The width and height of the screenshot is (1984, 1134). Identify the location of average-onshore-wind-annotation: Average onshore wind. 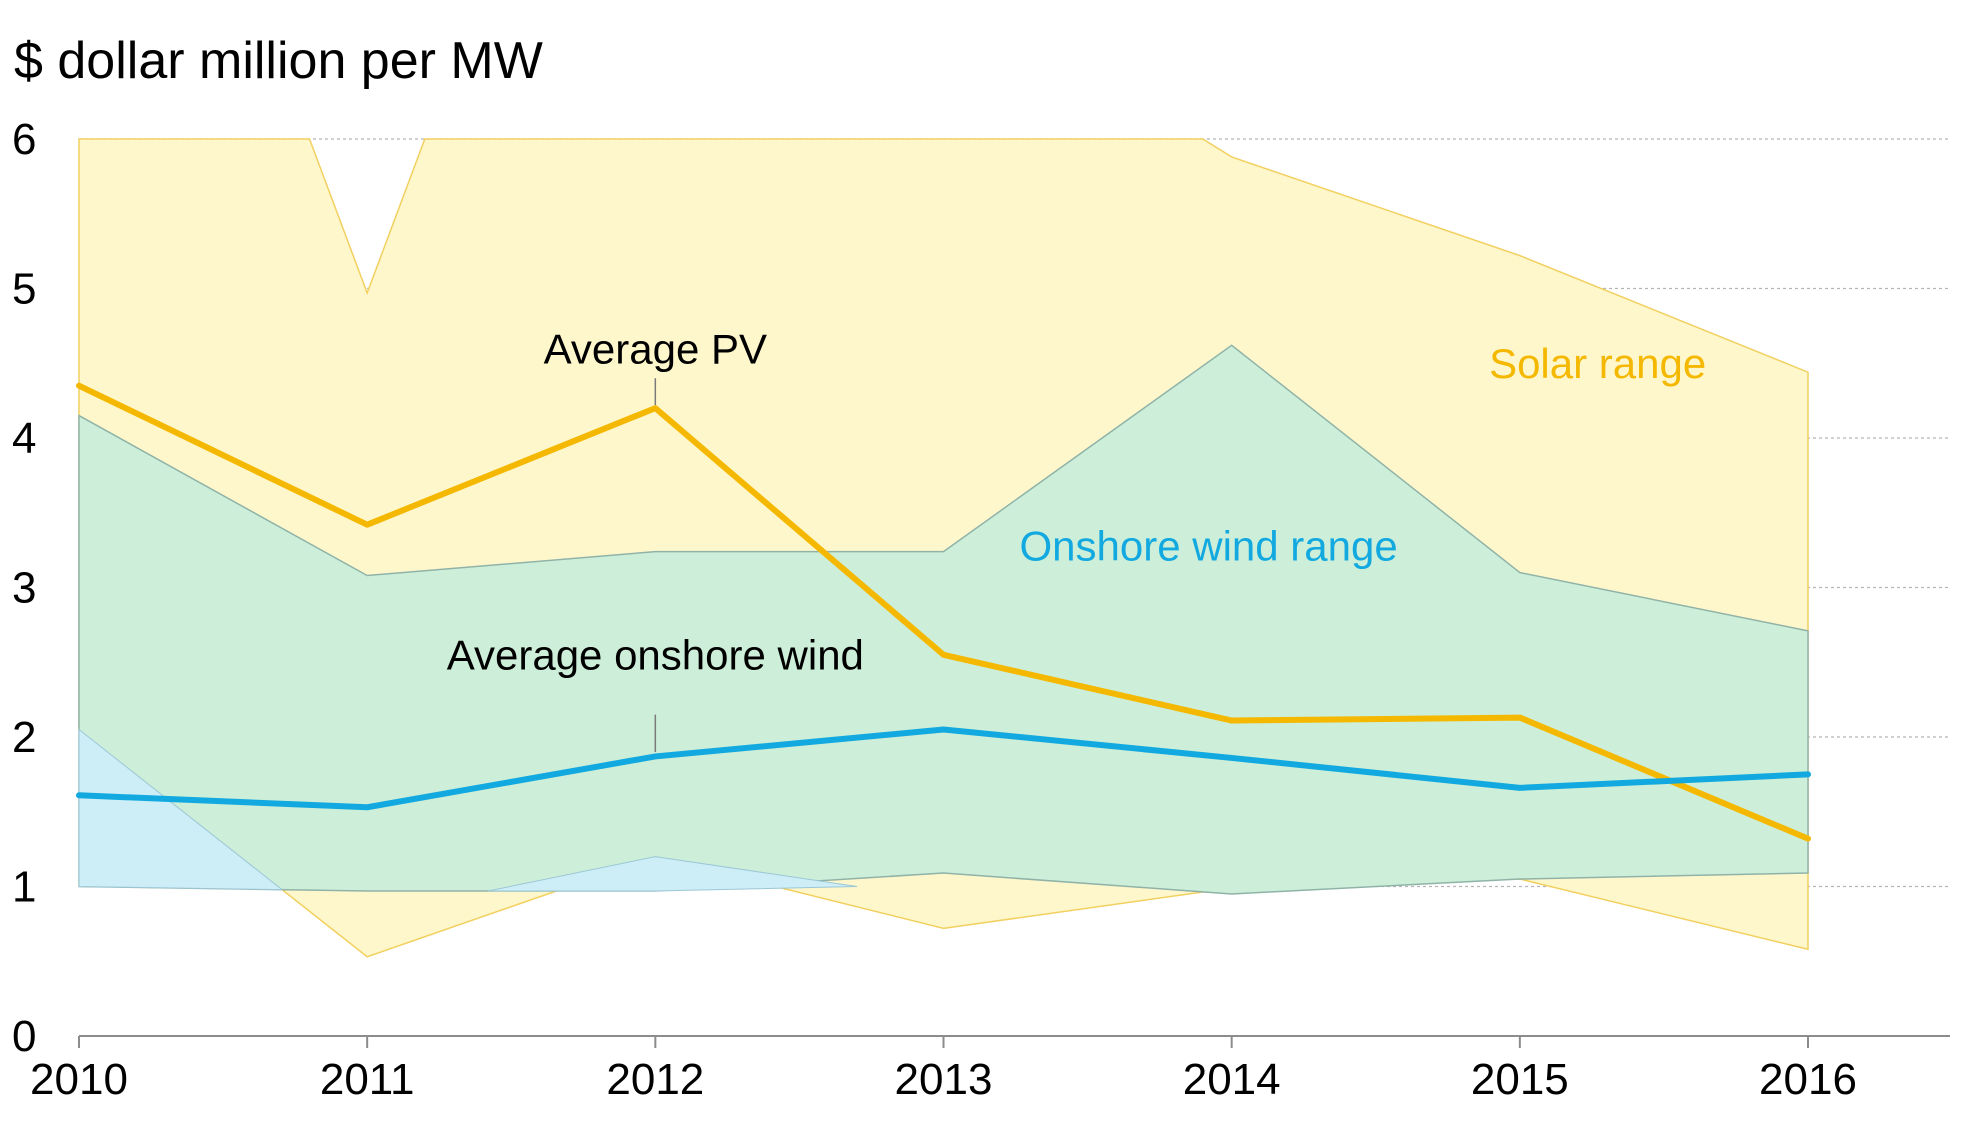
(655, 655).